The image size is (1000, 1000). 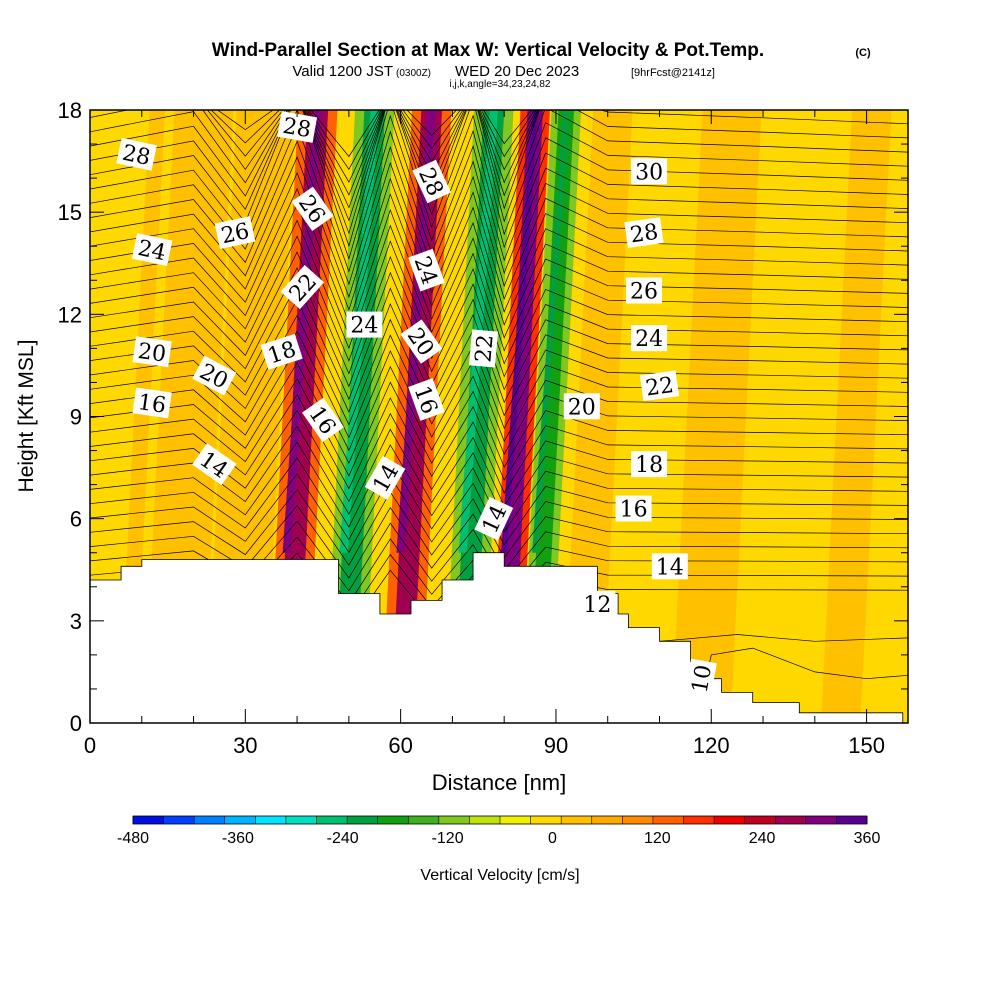 I want to click on y-axis-label: Height [Kft MSL], so click(x=26, y=416).